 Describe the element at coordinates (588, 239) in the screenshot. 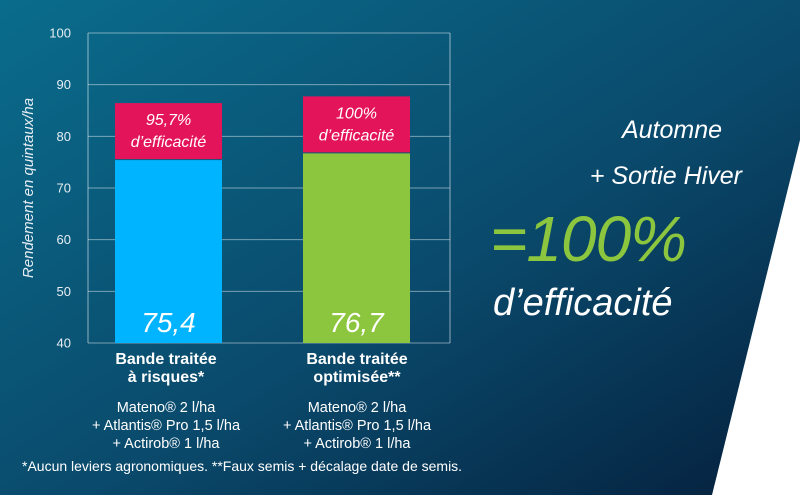

I see `side-big-percent: =100%` at that location.